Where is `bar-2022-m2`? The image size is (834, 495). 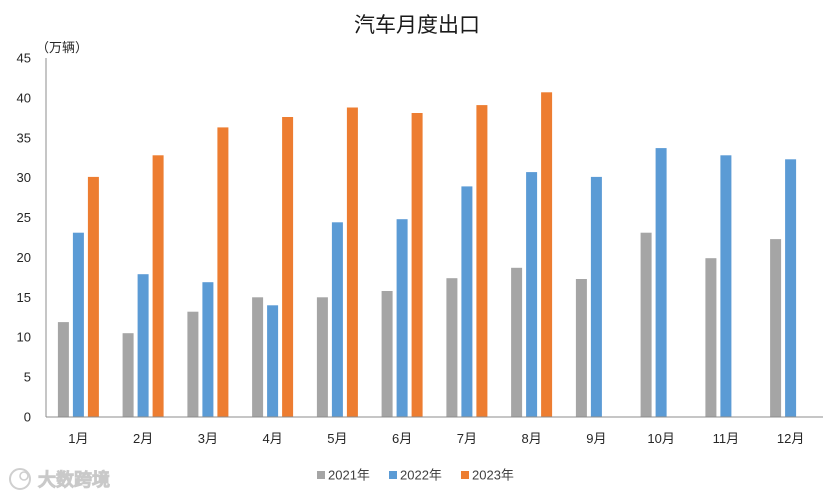 bar-2022-m2 is located at coordinates (143, 345).